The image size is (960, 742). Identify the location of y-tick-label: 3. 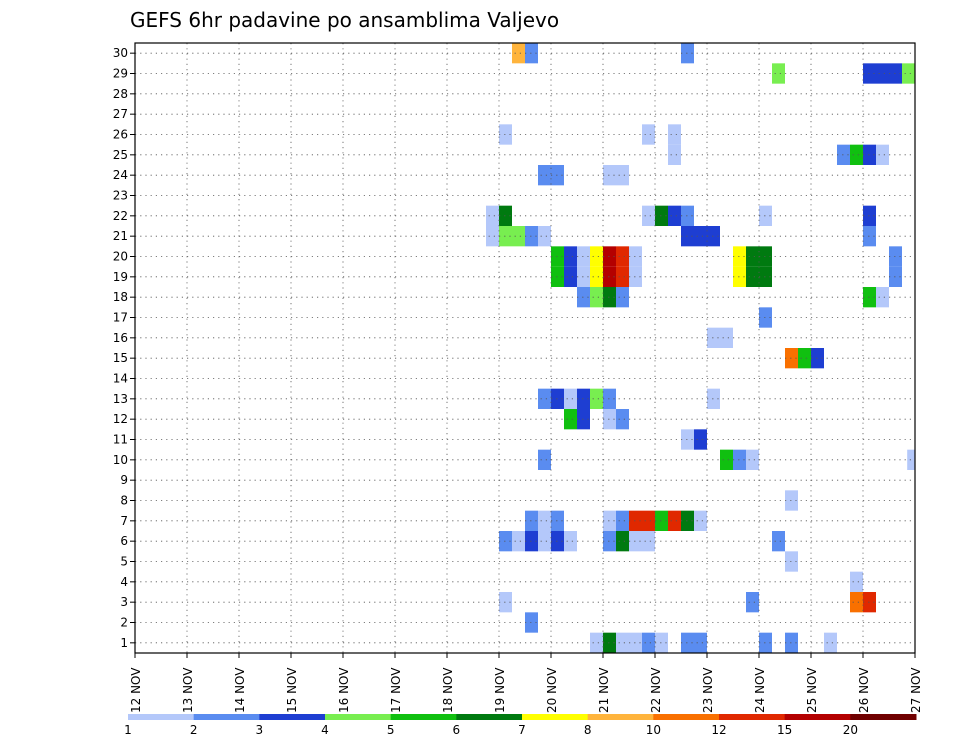
(124, 602).